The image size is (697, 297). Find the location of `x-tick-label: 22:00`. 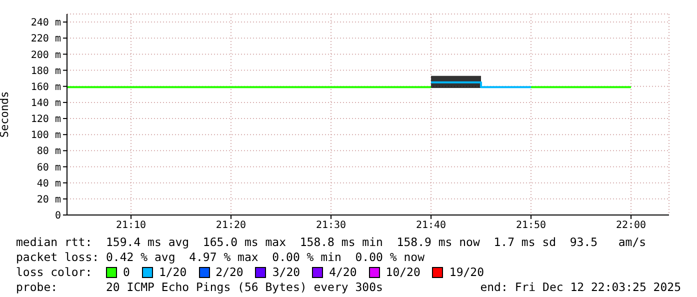

x-tick-label: 22:00 is located at coordinates (631, 226).